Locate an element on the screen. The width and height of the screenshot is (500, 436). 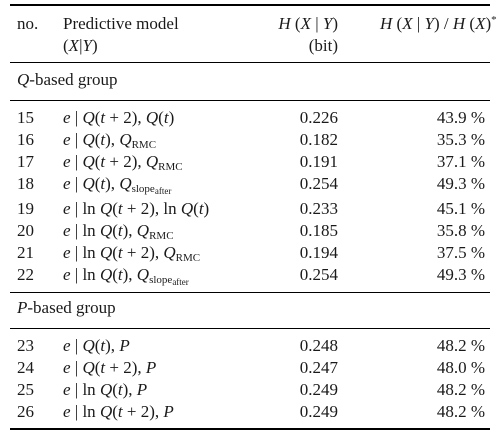
row-model: e | ln Q(t), QRMC is located at coordinates (118, 231).